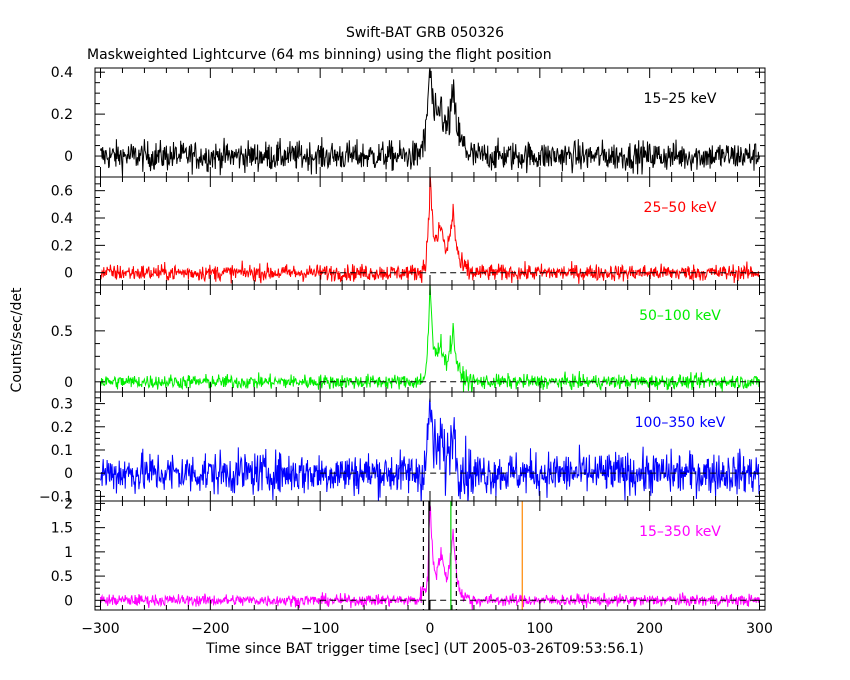  Describe the element at coordinates (320, 629) in the screenshot. I see `x-tick-label: −100` at that location.